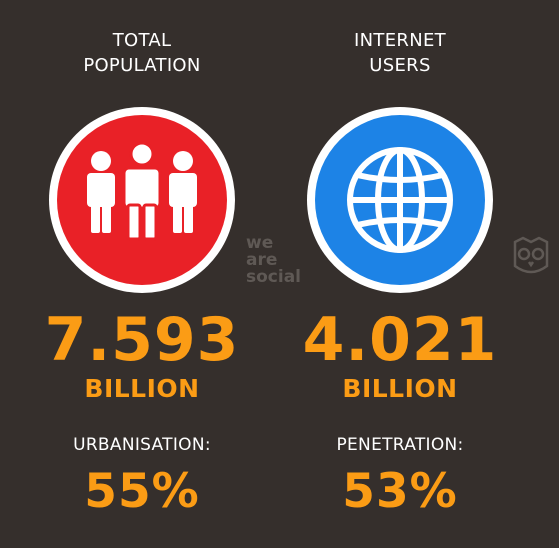 This screenshot has width=559, height=548. Describe the element at coordinates (142, 191) in the screenshot. I see `people-icon` at that location.